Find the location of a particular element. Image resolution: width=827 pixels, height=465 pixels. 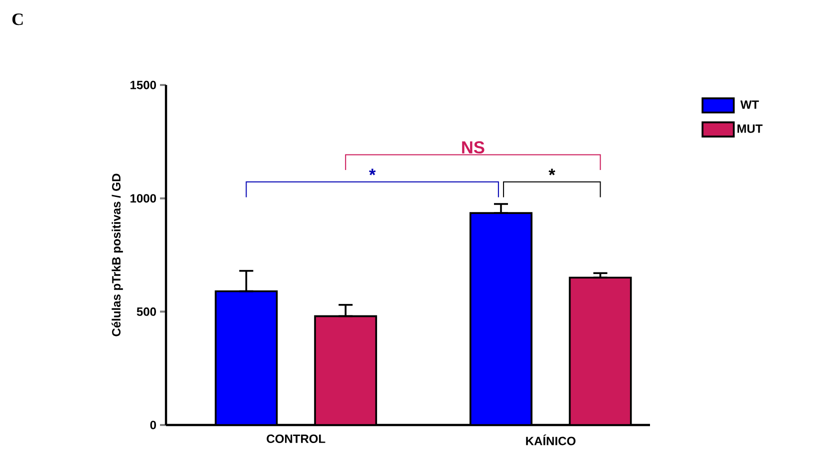

y-tick-label: 500 is located at coordinates (146, 311).